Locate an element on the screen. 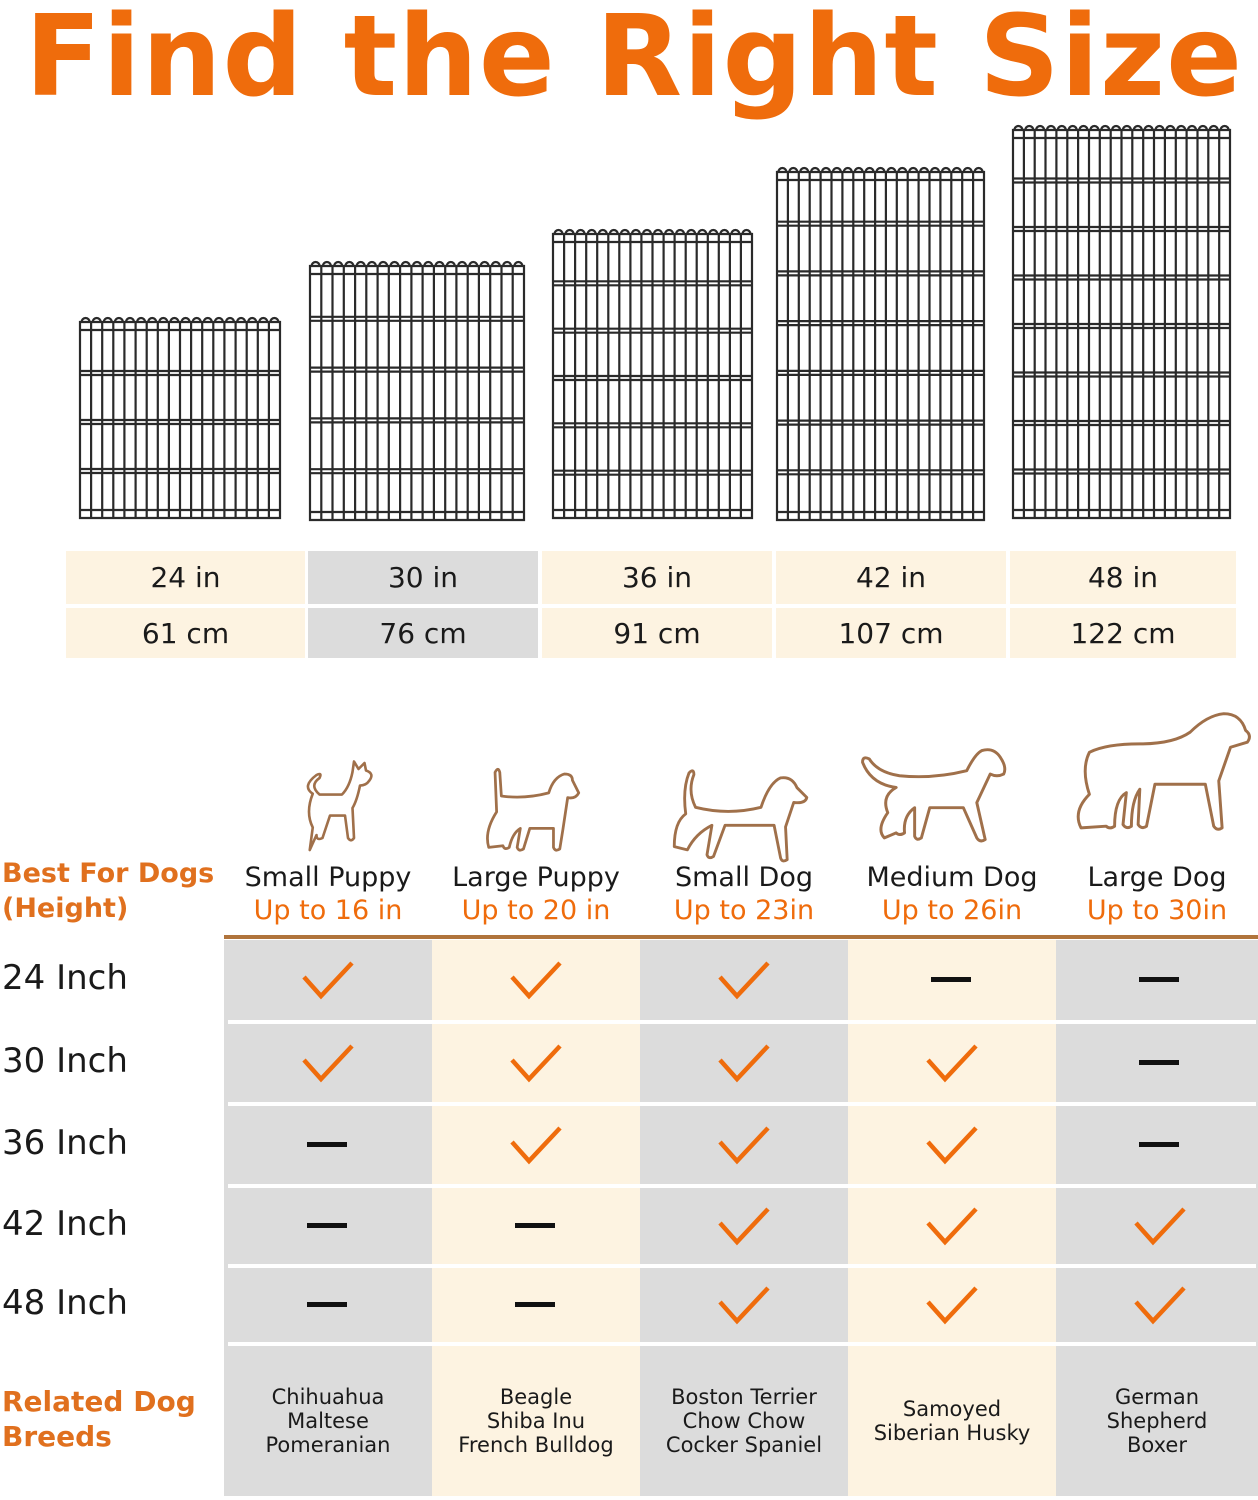  size-cm-cell: 107 cm is located at coordinates (891, 633).